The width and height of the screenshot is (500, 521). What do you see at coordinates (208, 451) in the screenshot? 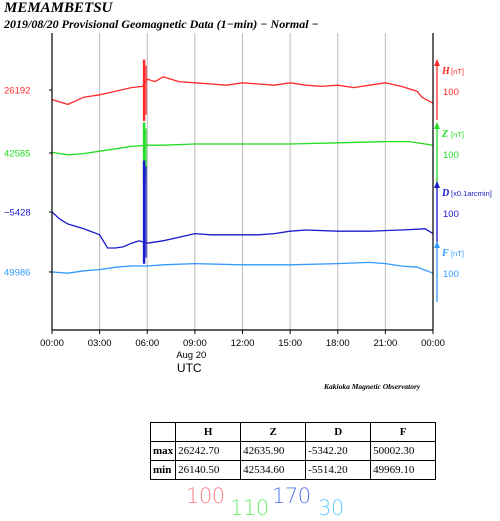
I see `table-cell: 26242.70` at bounding box center [208, 451].